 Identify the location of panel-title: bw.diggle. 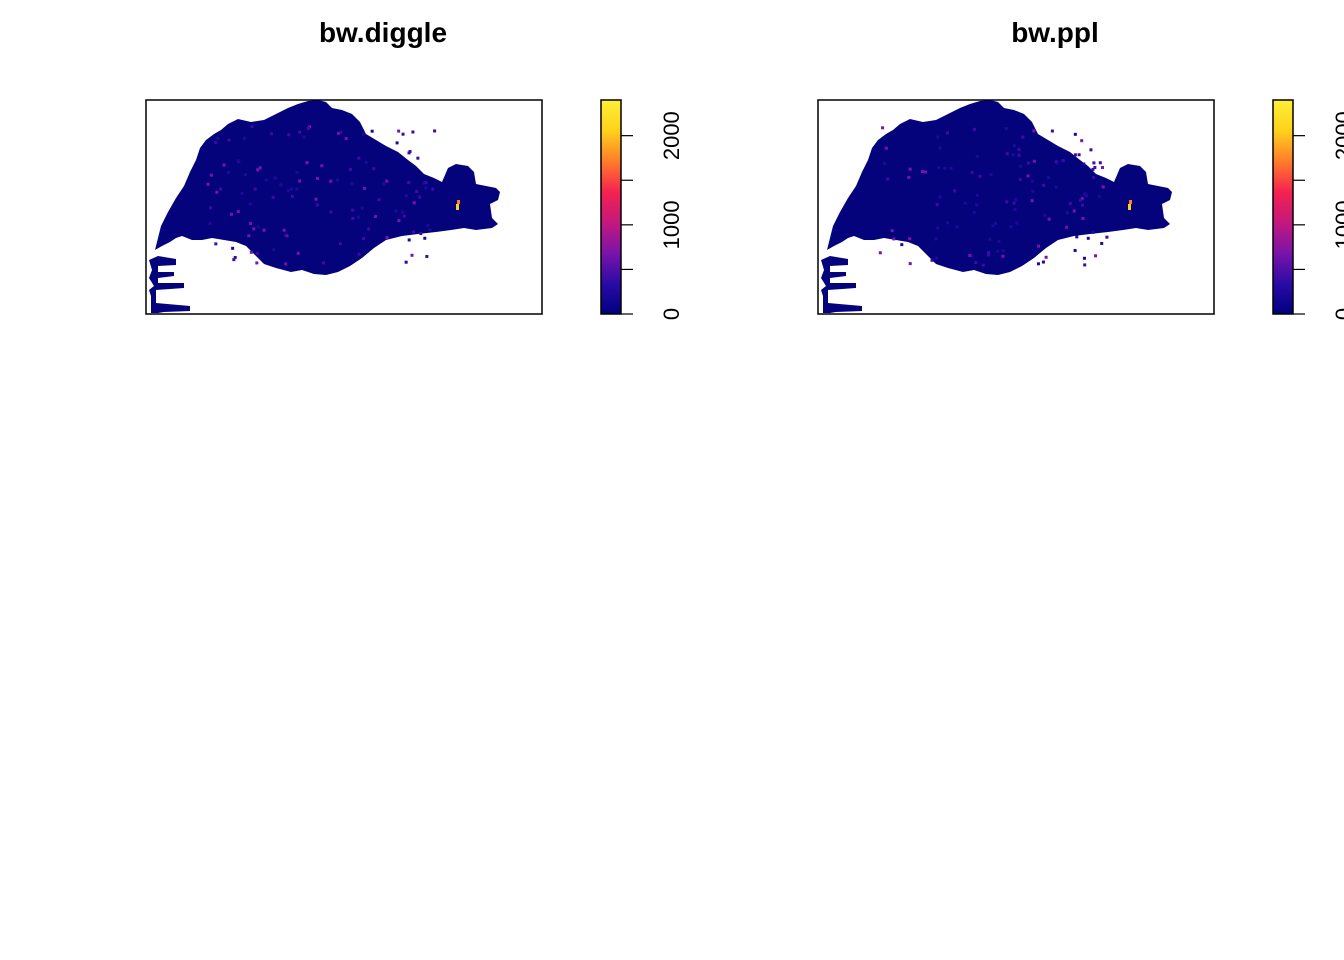
(383, 32).